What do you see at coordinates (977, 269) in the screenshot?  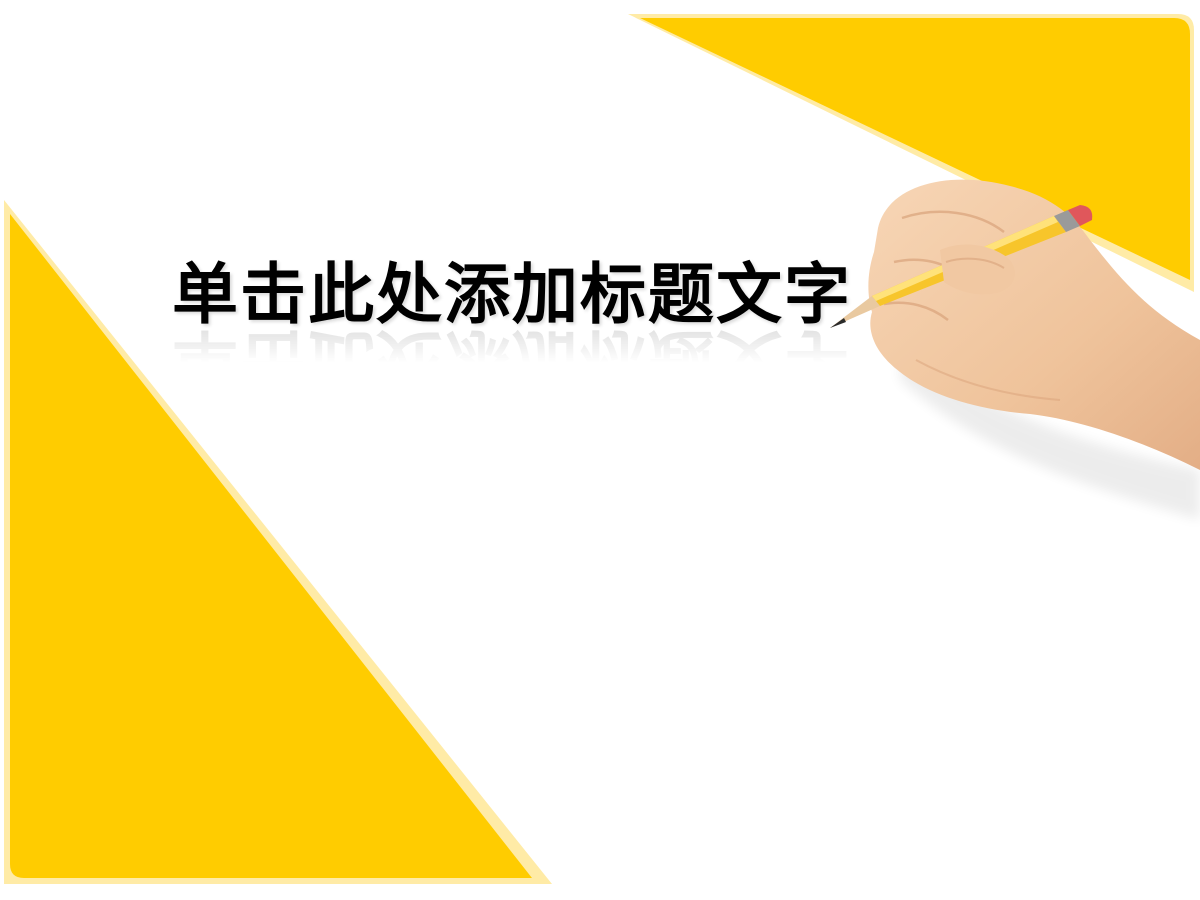 I see `thumb` at bounding box center [977, 269].